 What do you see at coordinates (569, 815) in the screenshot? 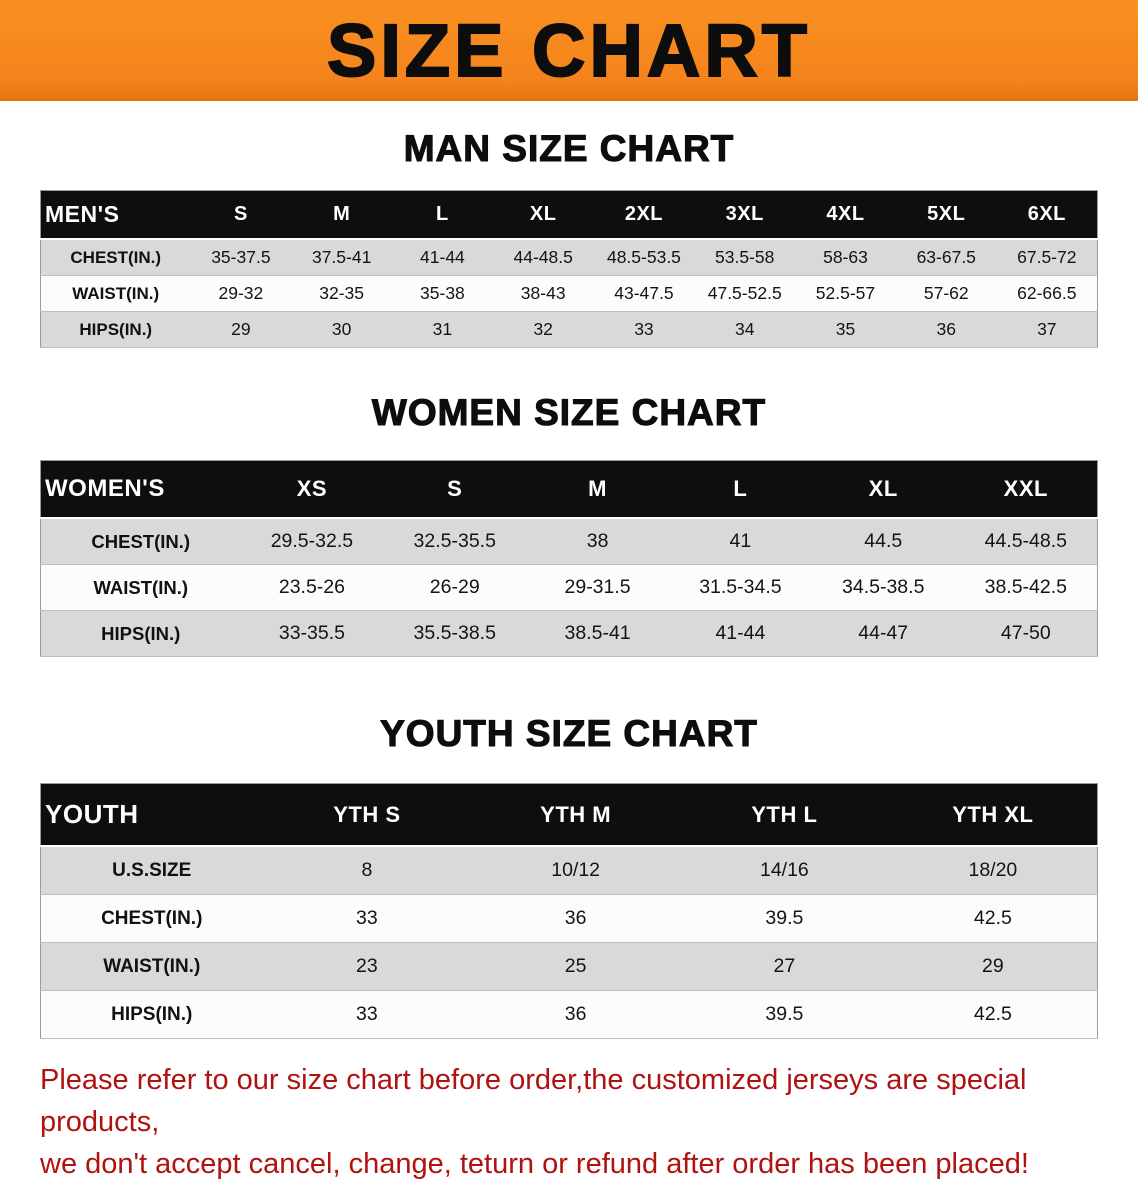
I see `table-header-row: YOUTH YTH S YTH M YTH L YTH XL` at bounding box center [569, 815].